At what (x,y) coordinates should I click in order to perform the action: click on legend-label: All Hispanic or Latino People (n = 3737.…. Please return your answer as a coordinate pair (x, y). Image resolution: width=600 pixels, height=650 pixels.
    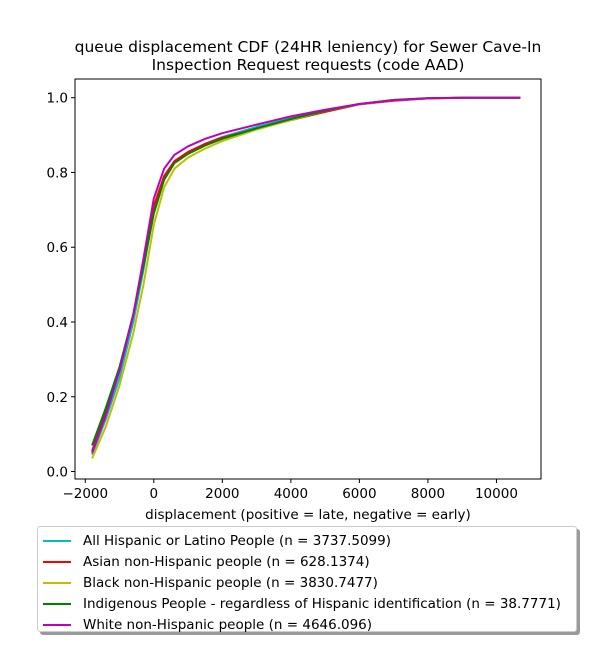
    Looking at the image, I should click on (237, 540).